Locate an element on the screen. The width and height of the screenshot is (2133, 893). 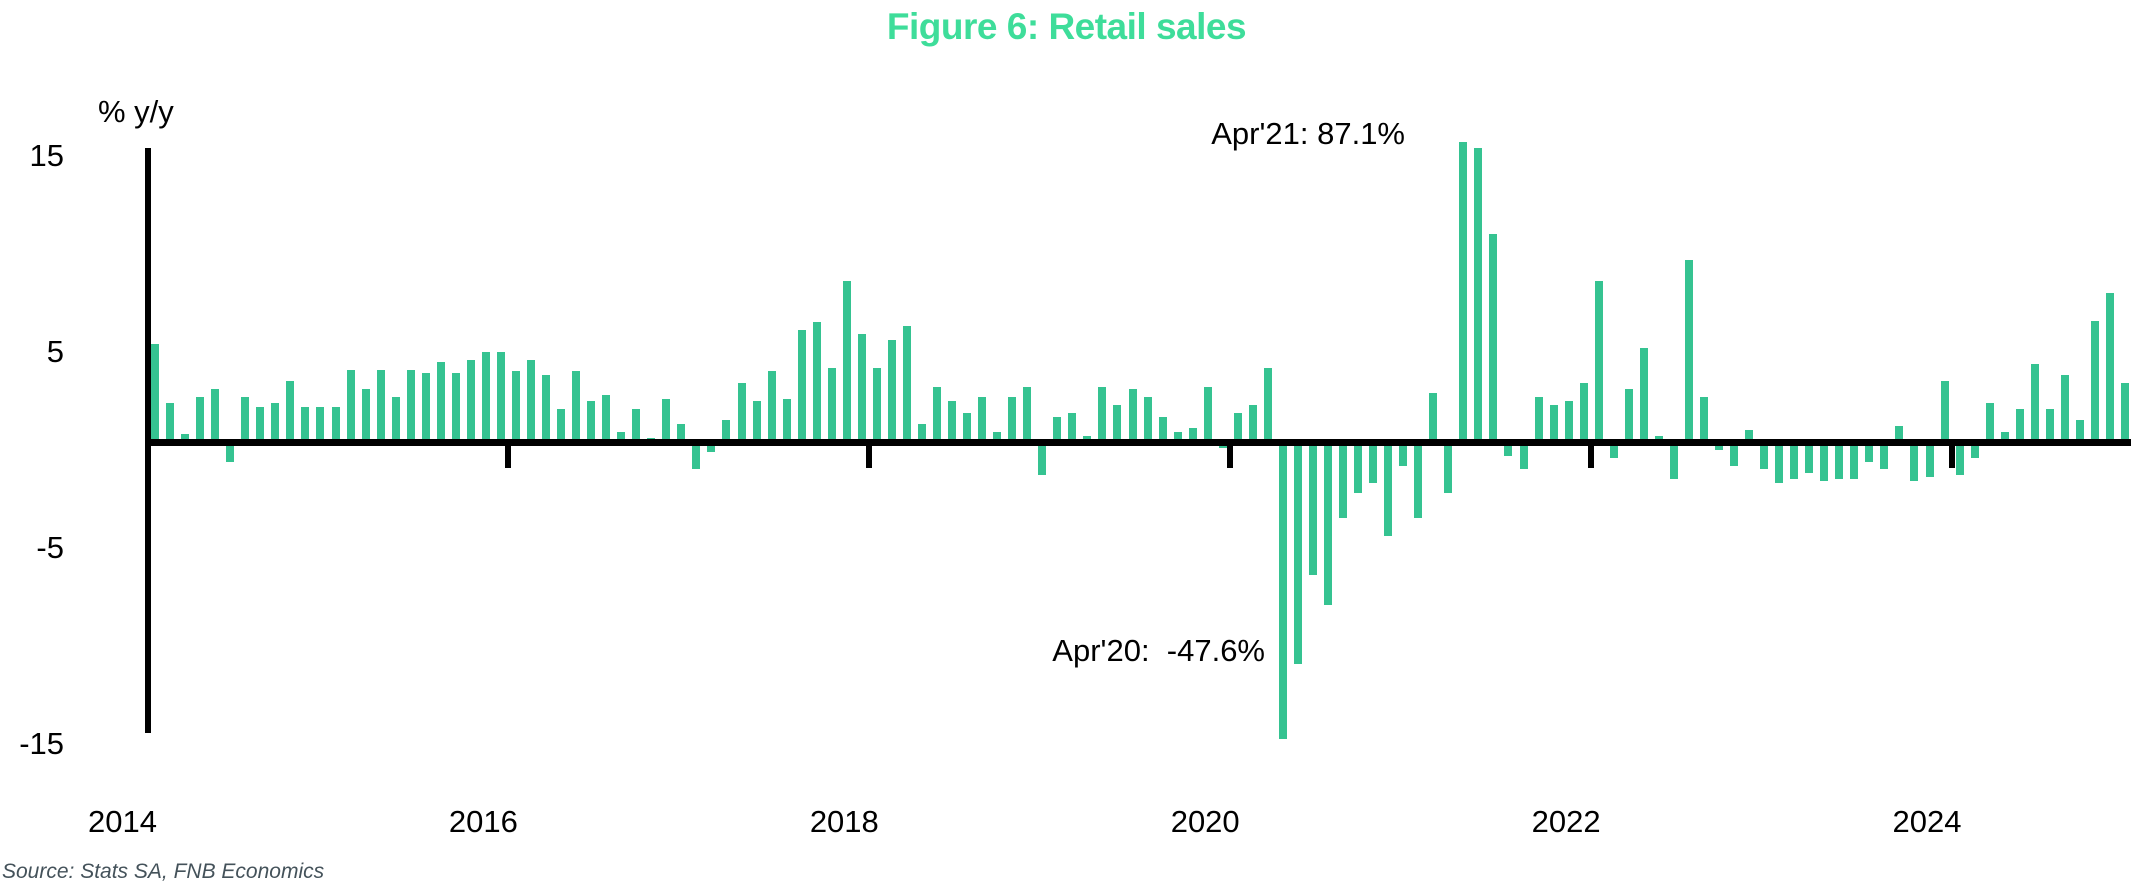
chart-title: Figure 6: Retail sales is located at coordinates (1066, 26).